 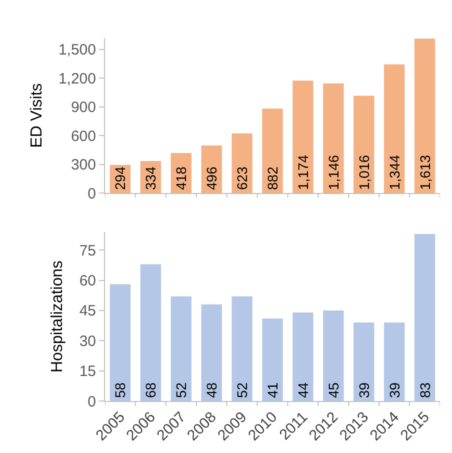 I want to click on y-tick-label: 30, so click(x=87, y=341).